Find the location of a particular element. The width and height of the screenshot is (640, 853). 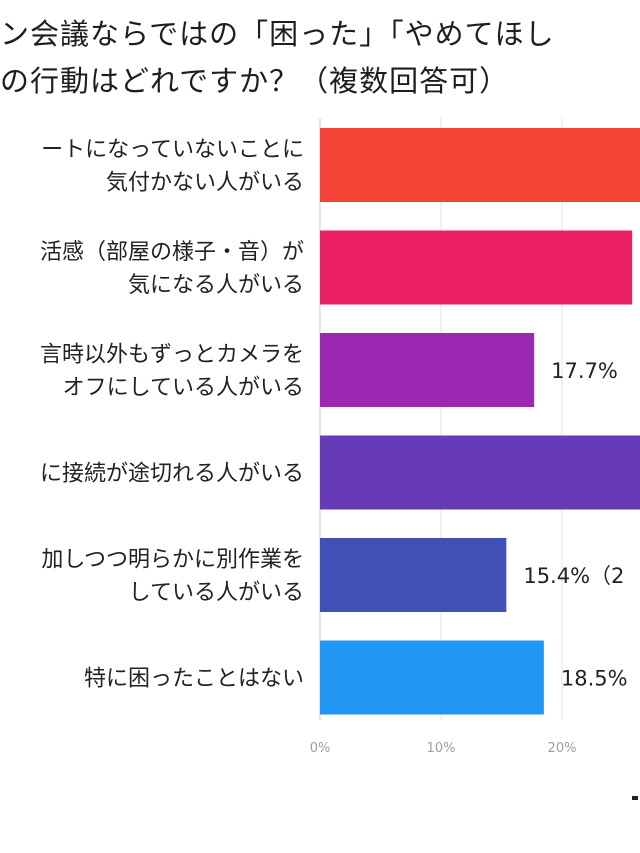

x-axis-ticks: 0% 10% 20% is located at coordinates (443, 748).